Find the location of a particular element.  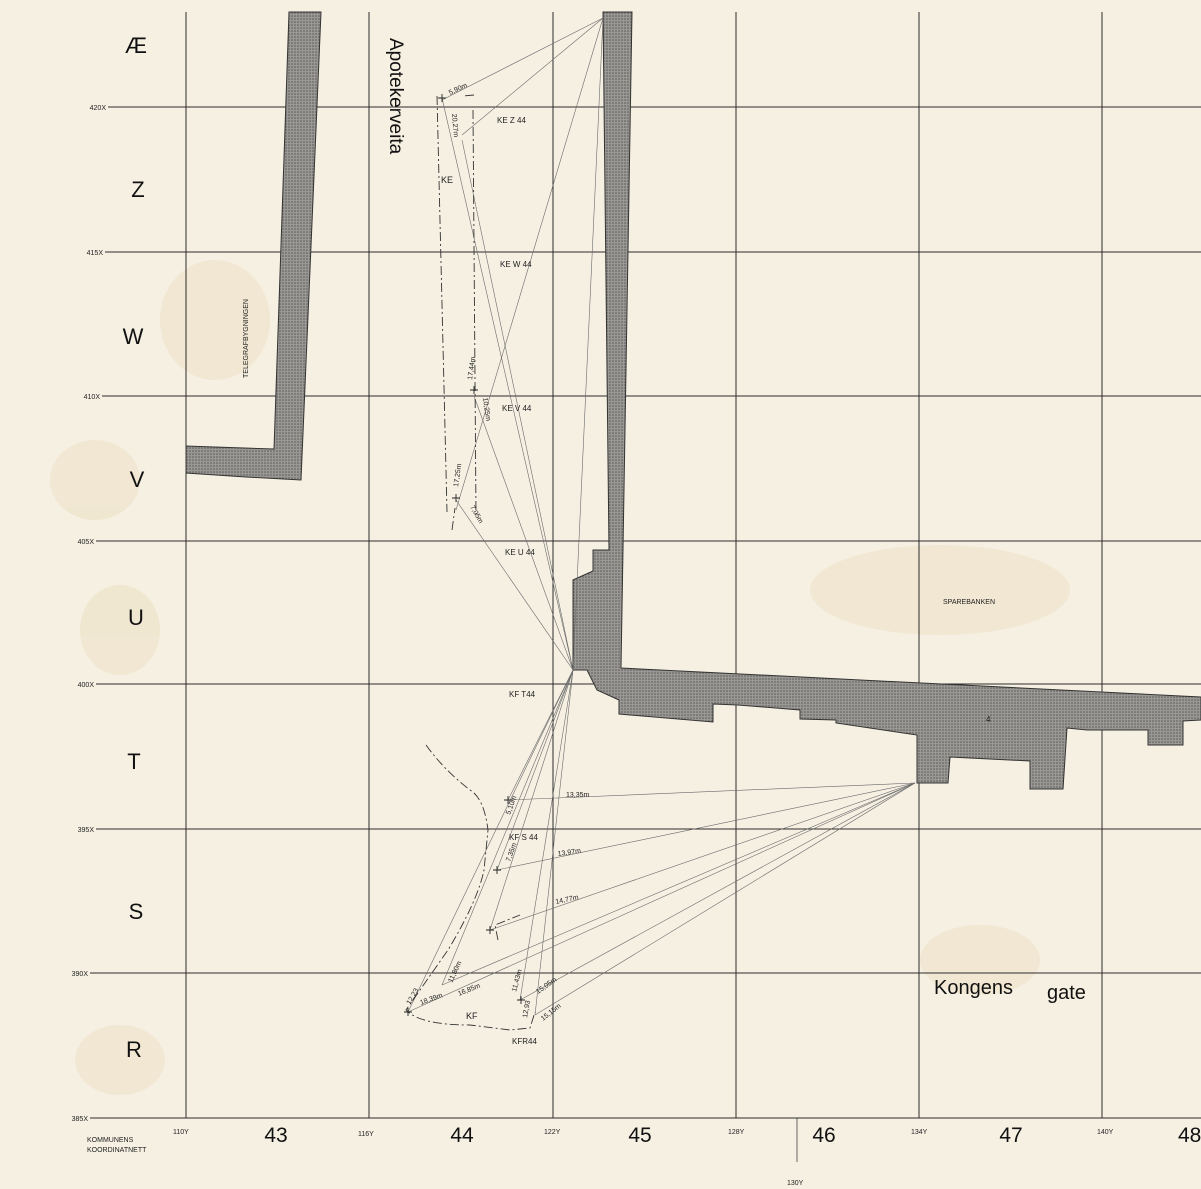

x-label-385: 385X is located at coordinates (80, 1119).